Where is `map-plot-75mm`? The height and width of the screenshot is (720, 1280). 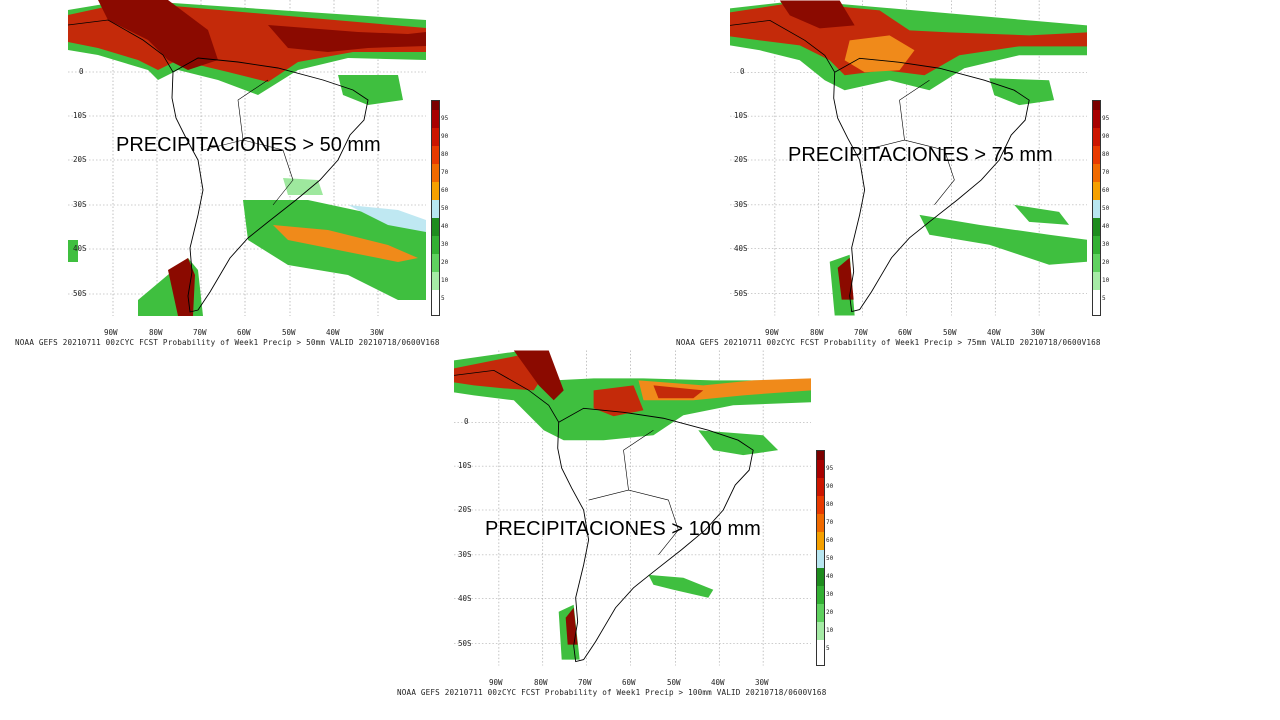
map-plot-75mm is located at coordinates (908, 158).